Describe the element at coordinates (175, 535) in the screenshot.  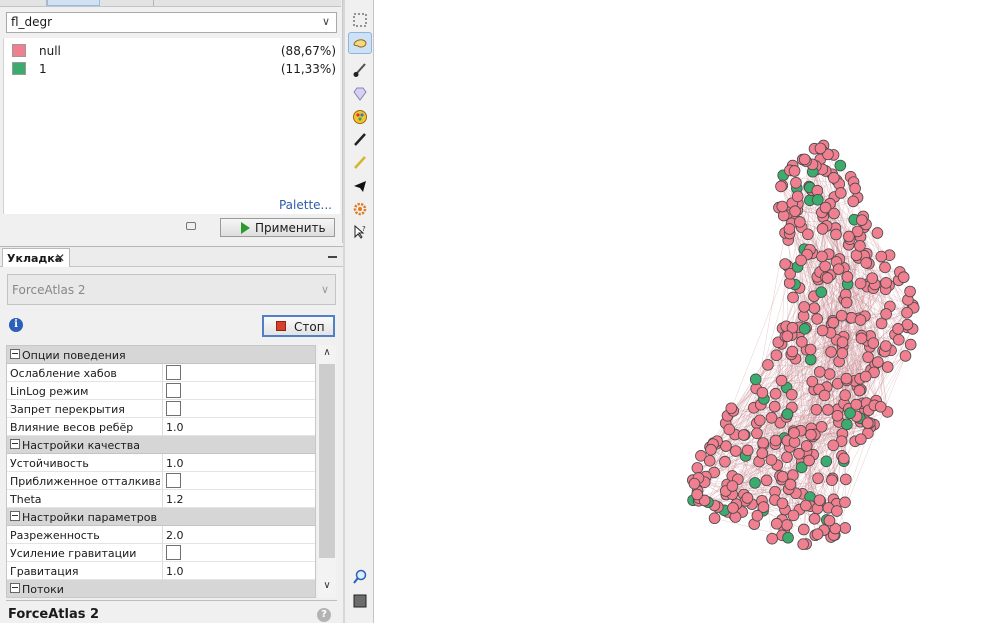
I see `property-value: 2.0` at that location.